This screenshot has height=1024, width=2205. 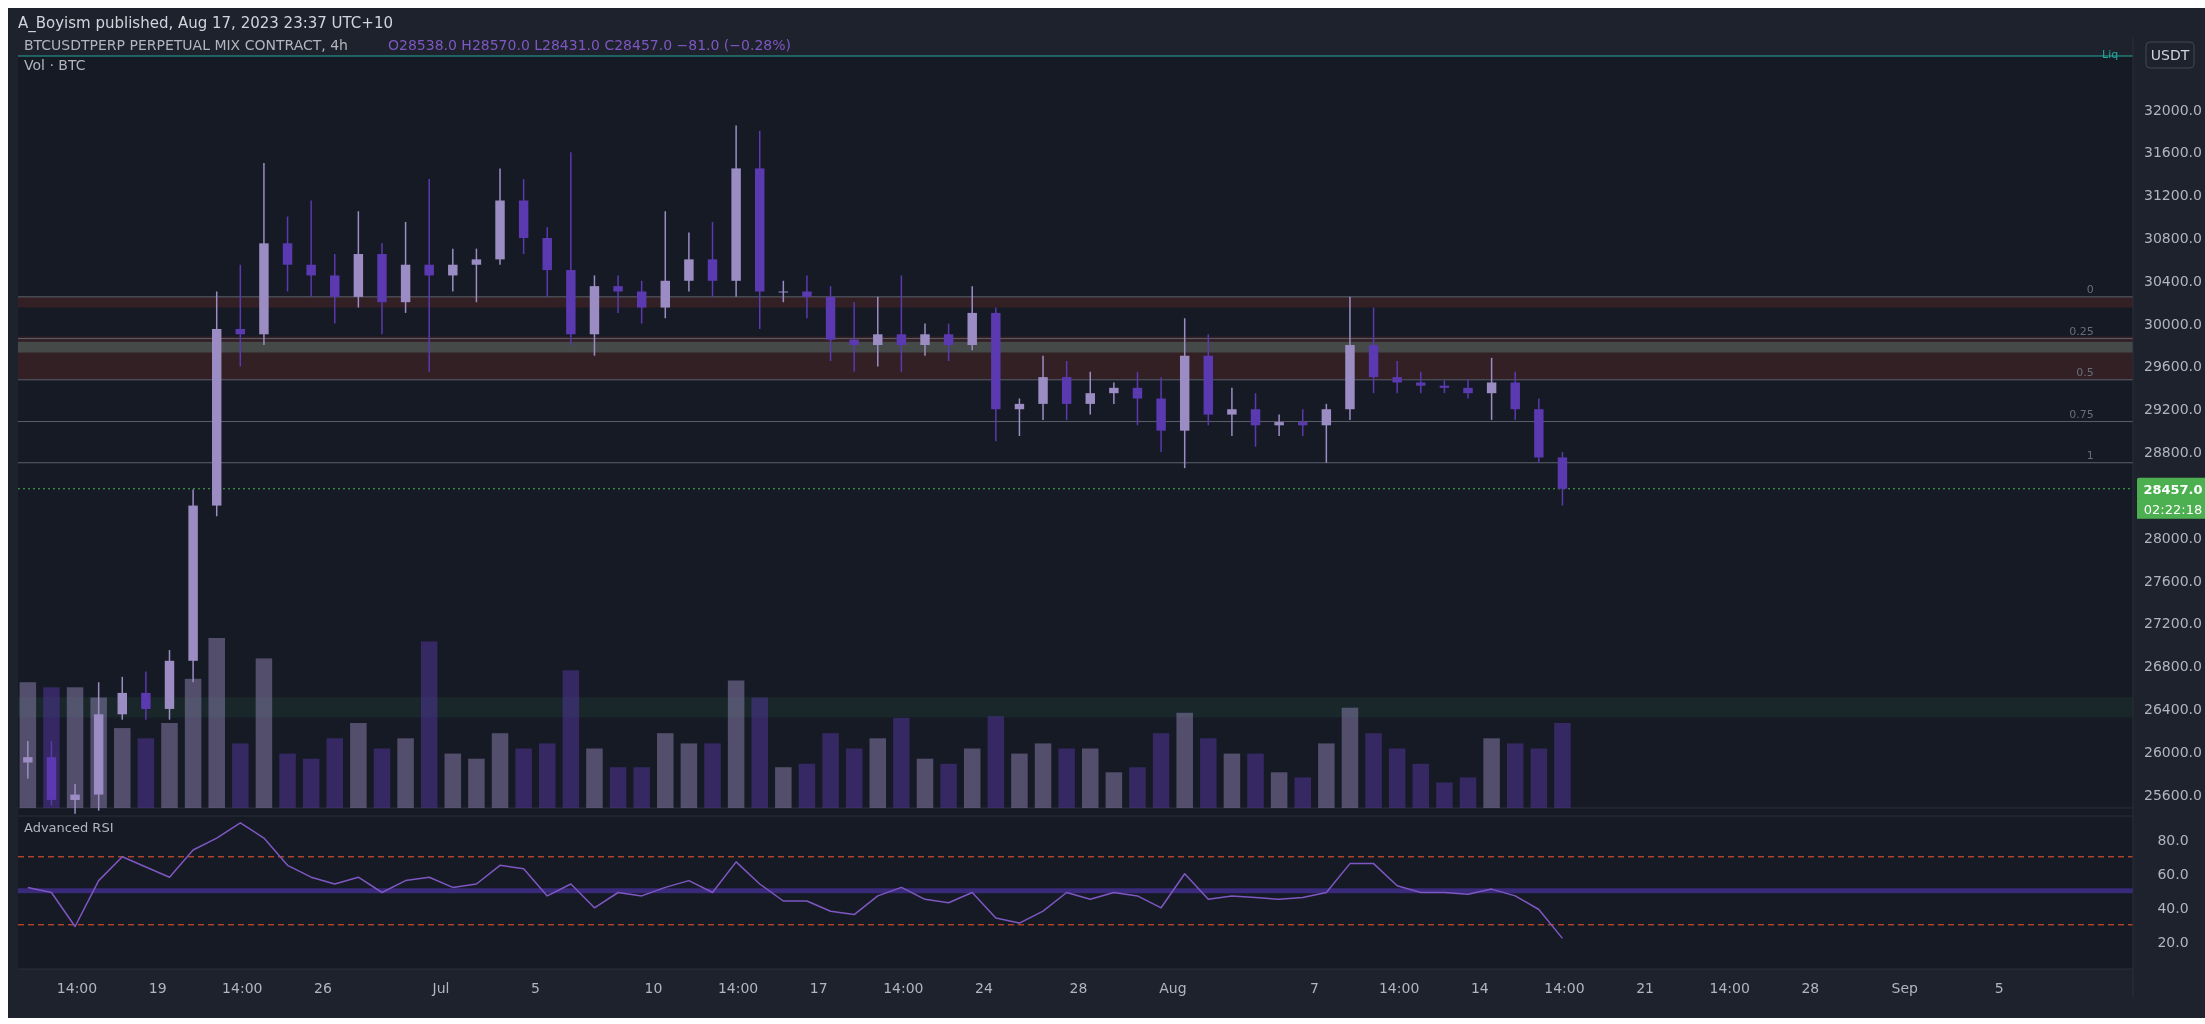 I want to click on x-tick-label: 26, so click(x=323, y=988).